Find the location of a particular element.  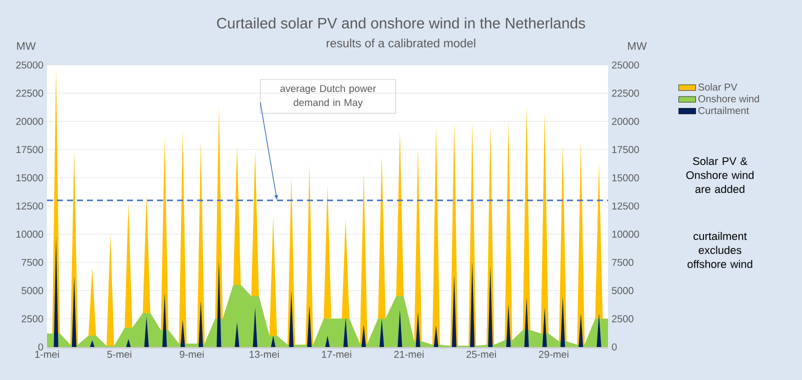

x-tick-label: 13-mei is located at coordinates (264, 354).